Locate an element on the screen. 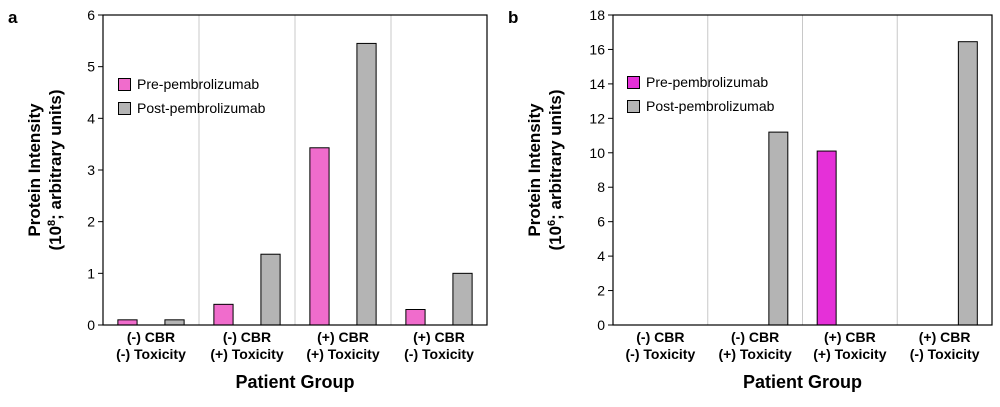 This screenshot has width=1000, height=407. y-axis-title: Protein Intensity(108; arbitrary units) is located at coordinates (45, 169).